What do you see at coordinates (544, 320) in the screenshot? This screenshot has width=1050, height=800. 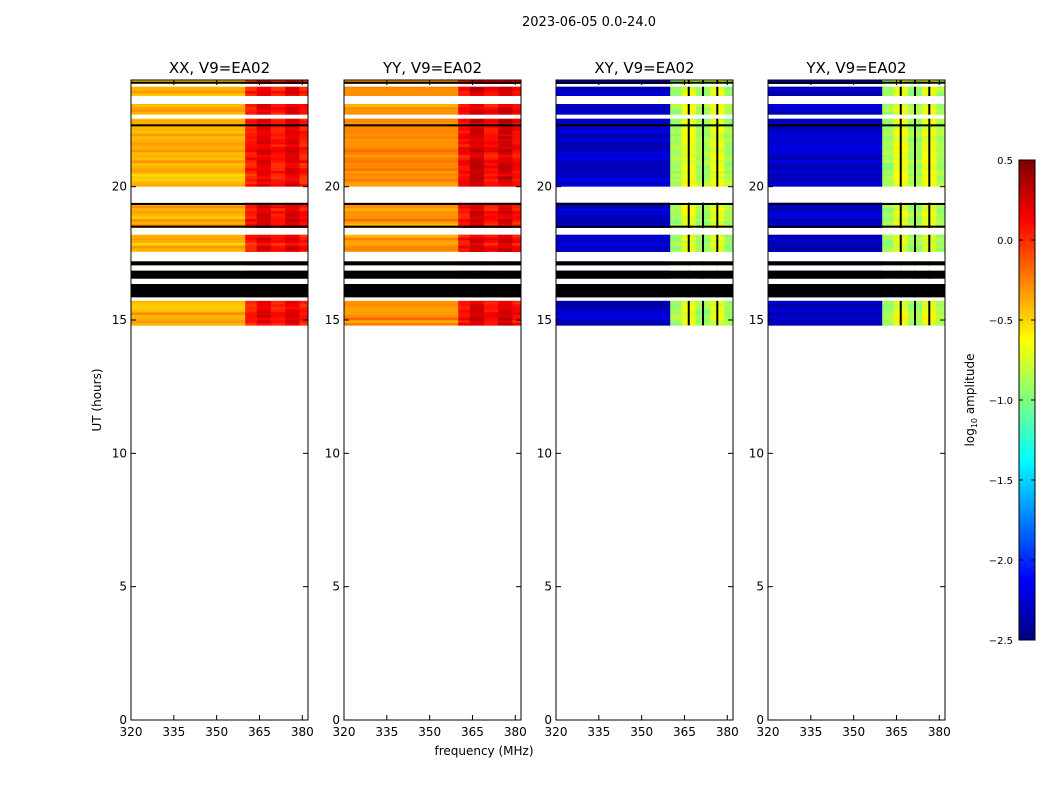 I see `y-tick-label: 15` at bounding box center [544, 320].